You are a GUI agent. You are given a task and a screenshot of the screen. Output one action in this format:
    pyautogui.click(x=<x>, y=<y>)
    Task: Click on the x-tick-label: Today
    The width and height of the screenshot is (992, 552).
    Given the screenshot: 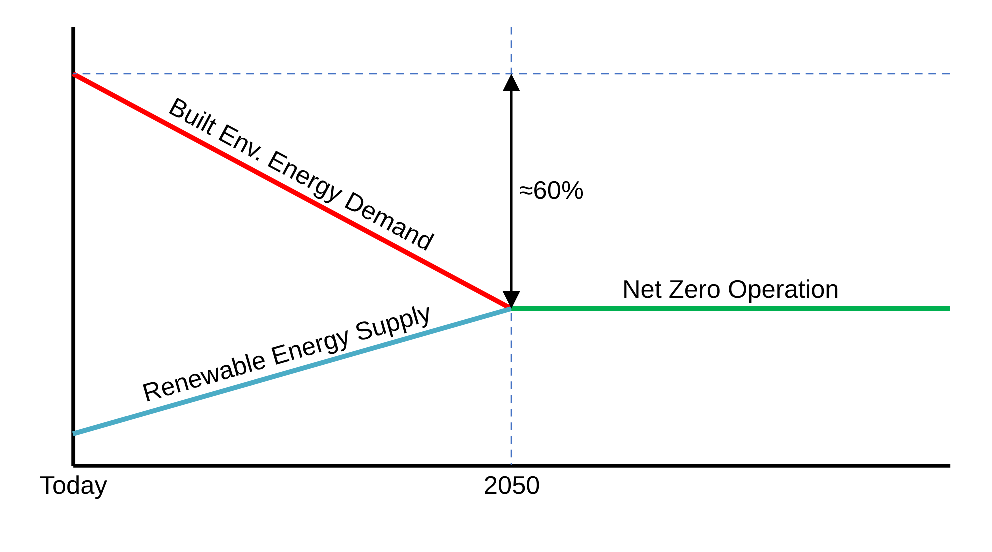 What is the action you would take?
    pyautogui.click(x=74, y=486)
    